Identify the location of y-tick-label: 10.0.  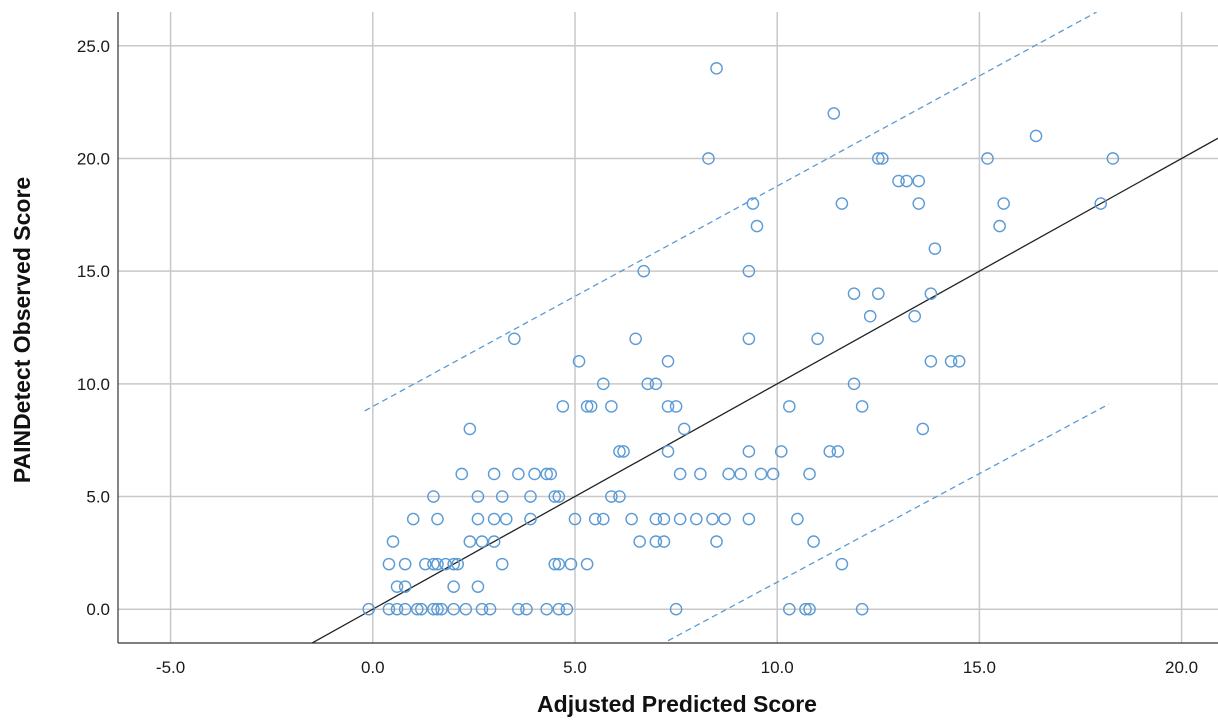
(93, 384).